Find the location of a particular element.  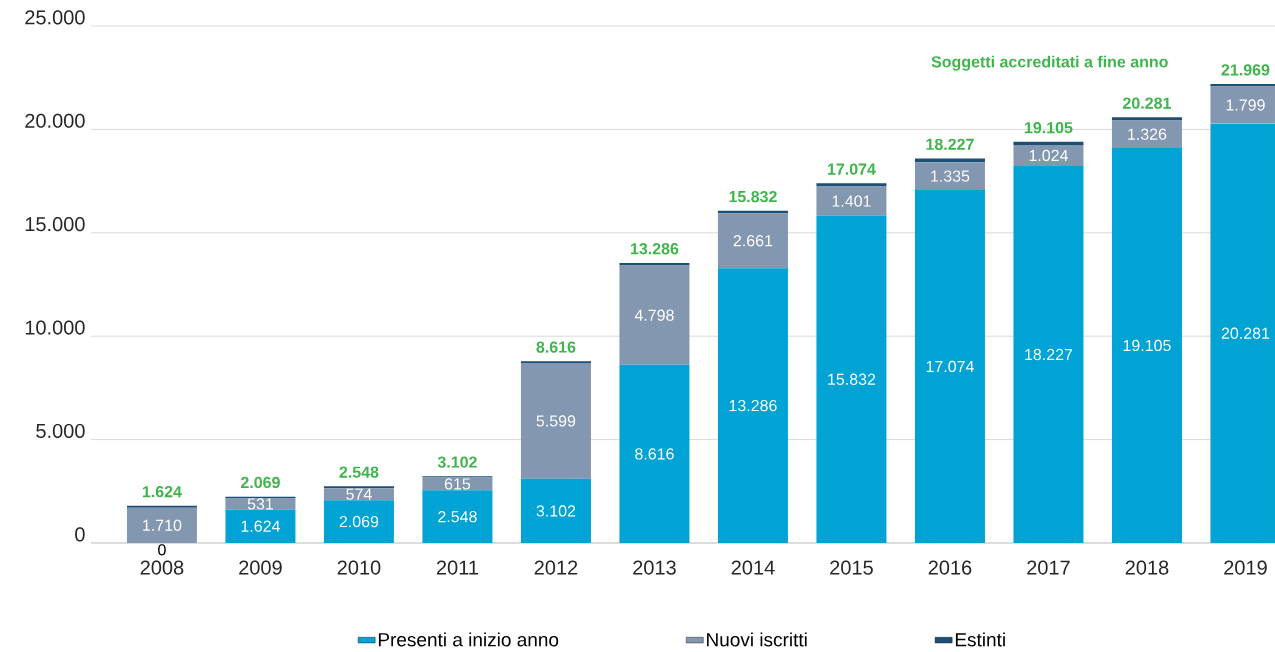

data-label: 1.401 is located at coordinates (851, 201).